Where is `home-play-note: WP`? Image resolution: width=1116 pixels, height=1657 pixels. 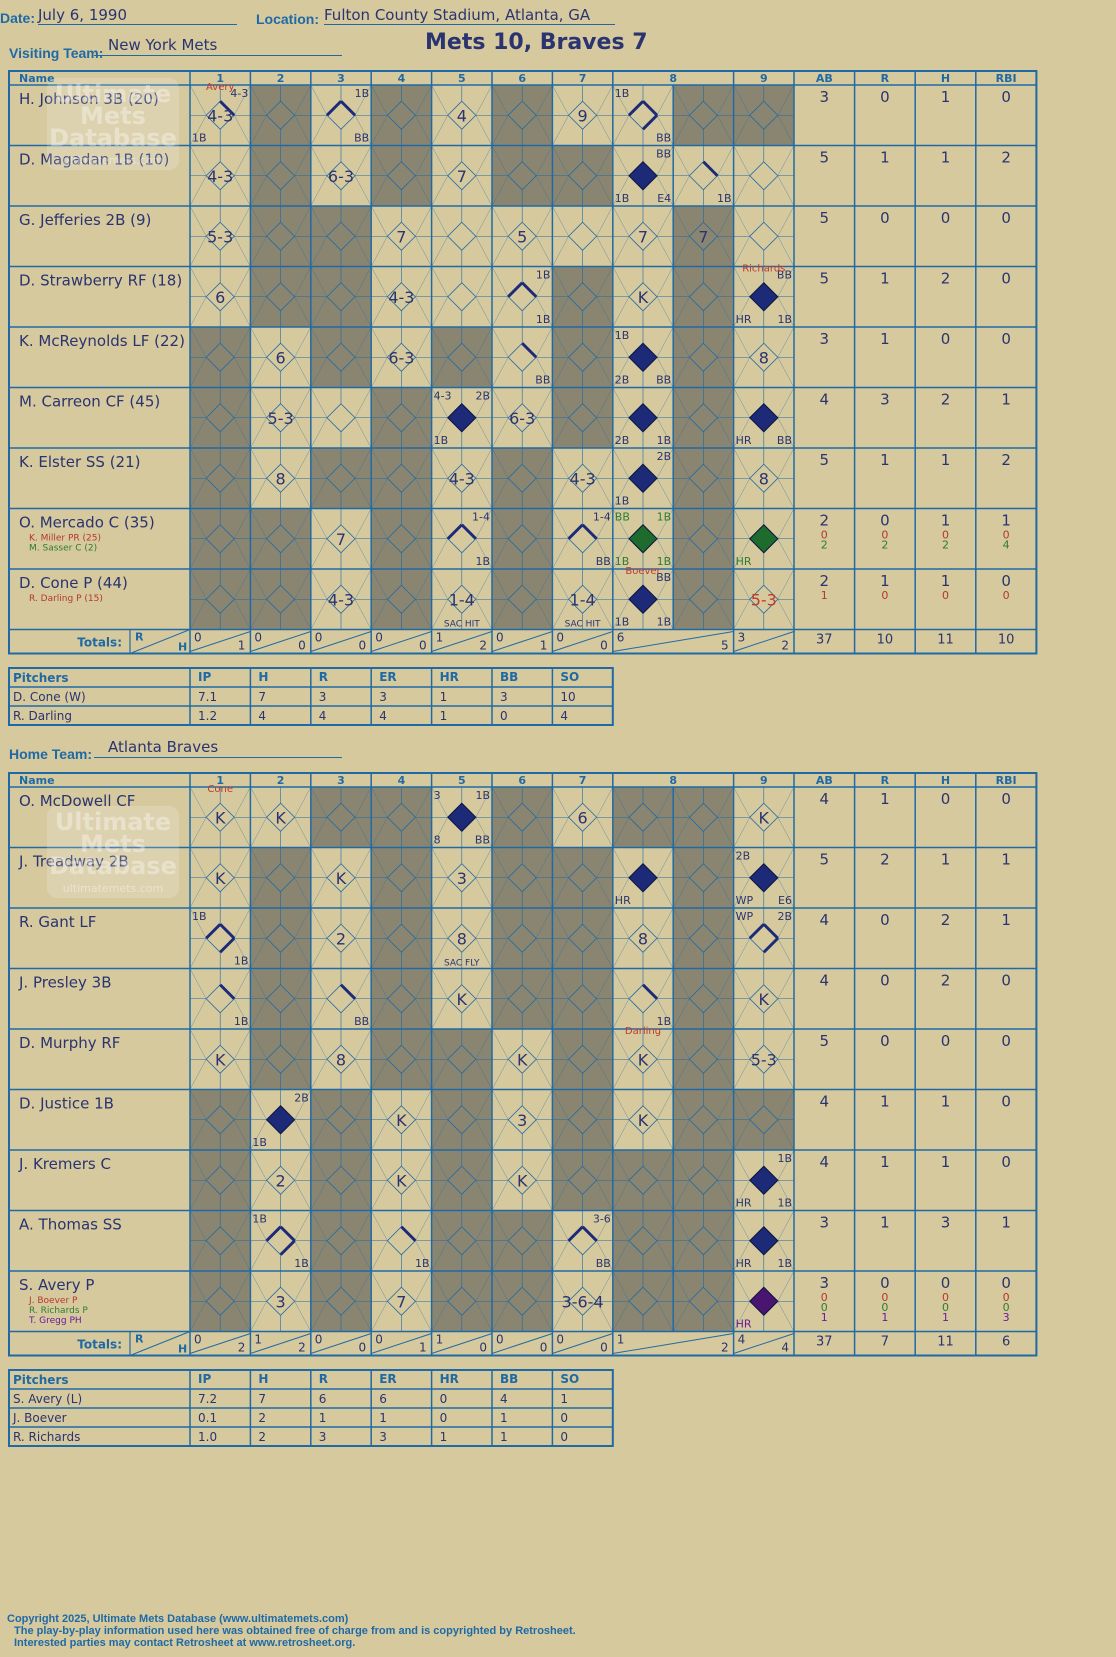
home-play-note: WP is located at coordinates (745, 916).